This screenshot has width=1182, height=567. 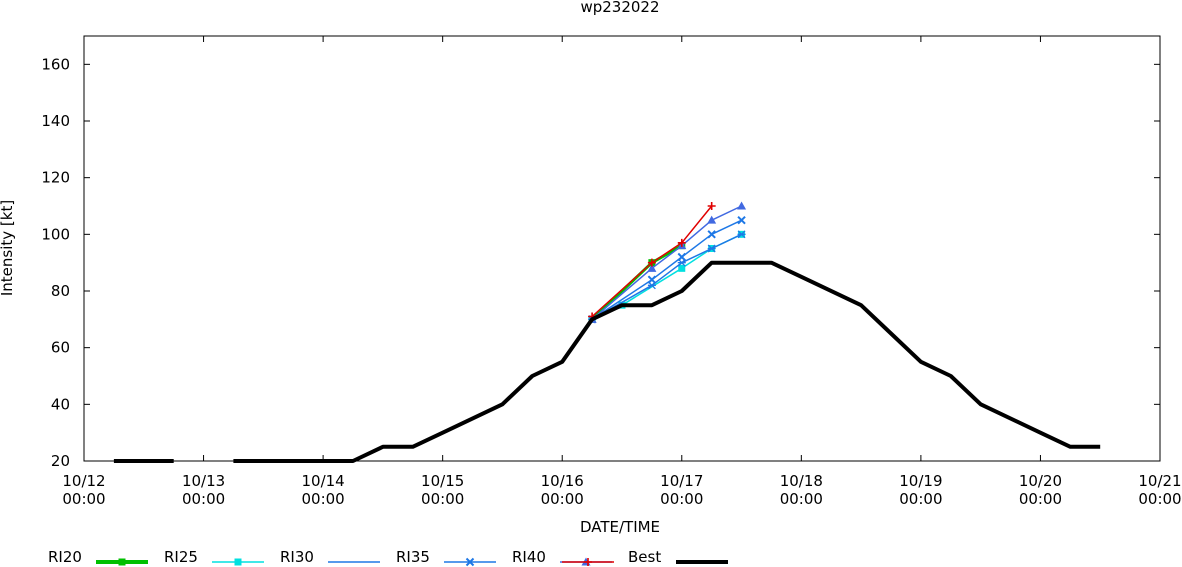 I want to click on x-tick-label-date: 10/19, so click(x=920, y=481).